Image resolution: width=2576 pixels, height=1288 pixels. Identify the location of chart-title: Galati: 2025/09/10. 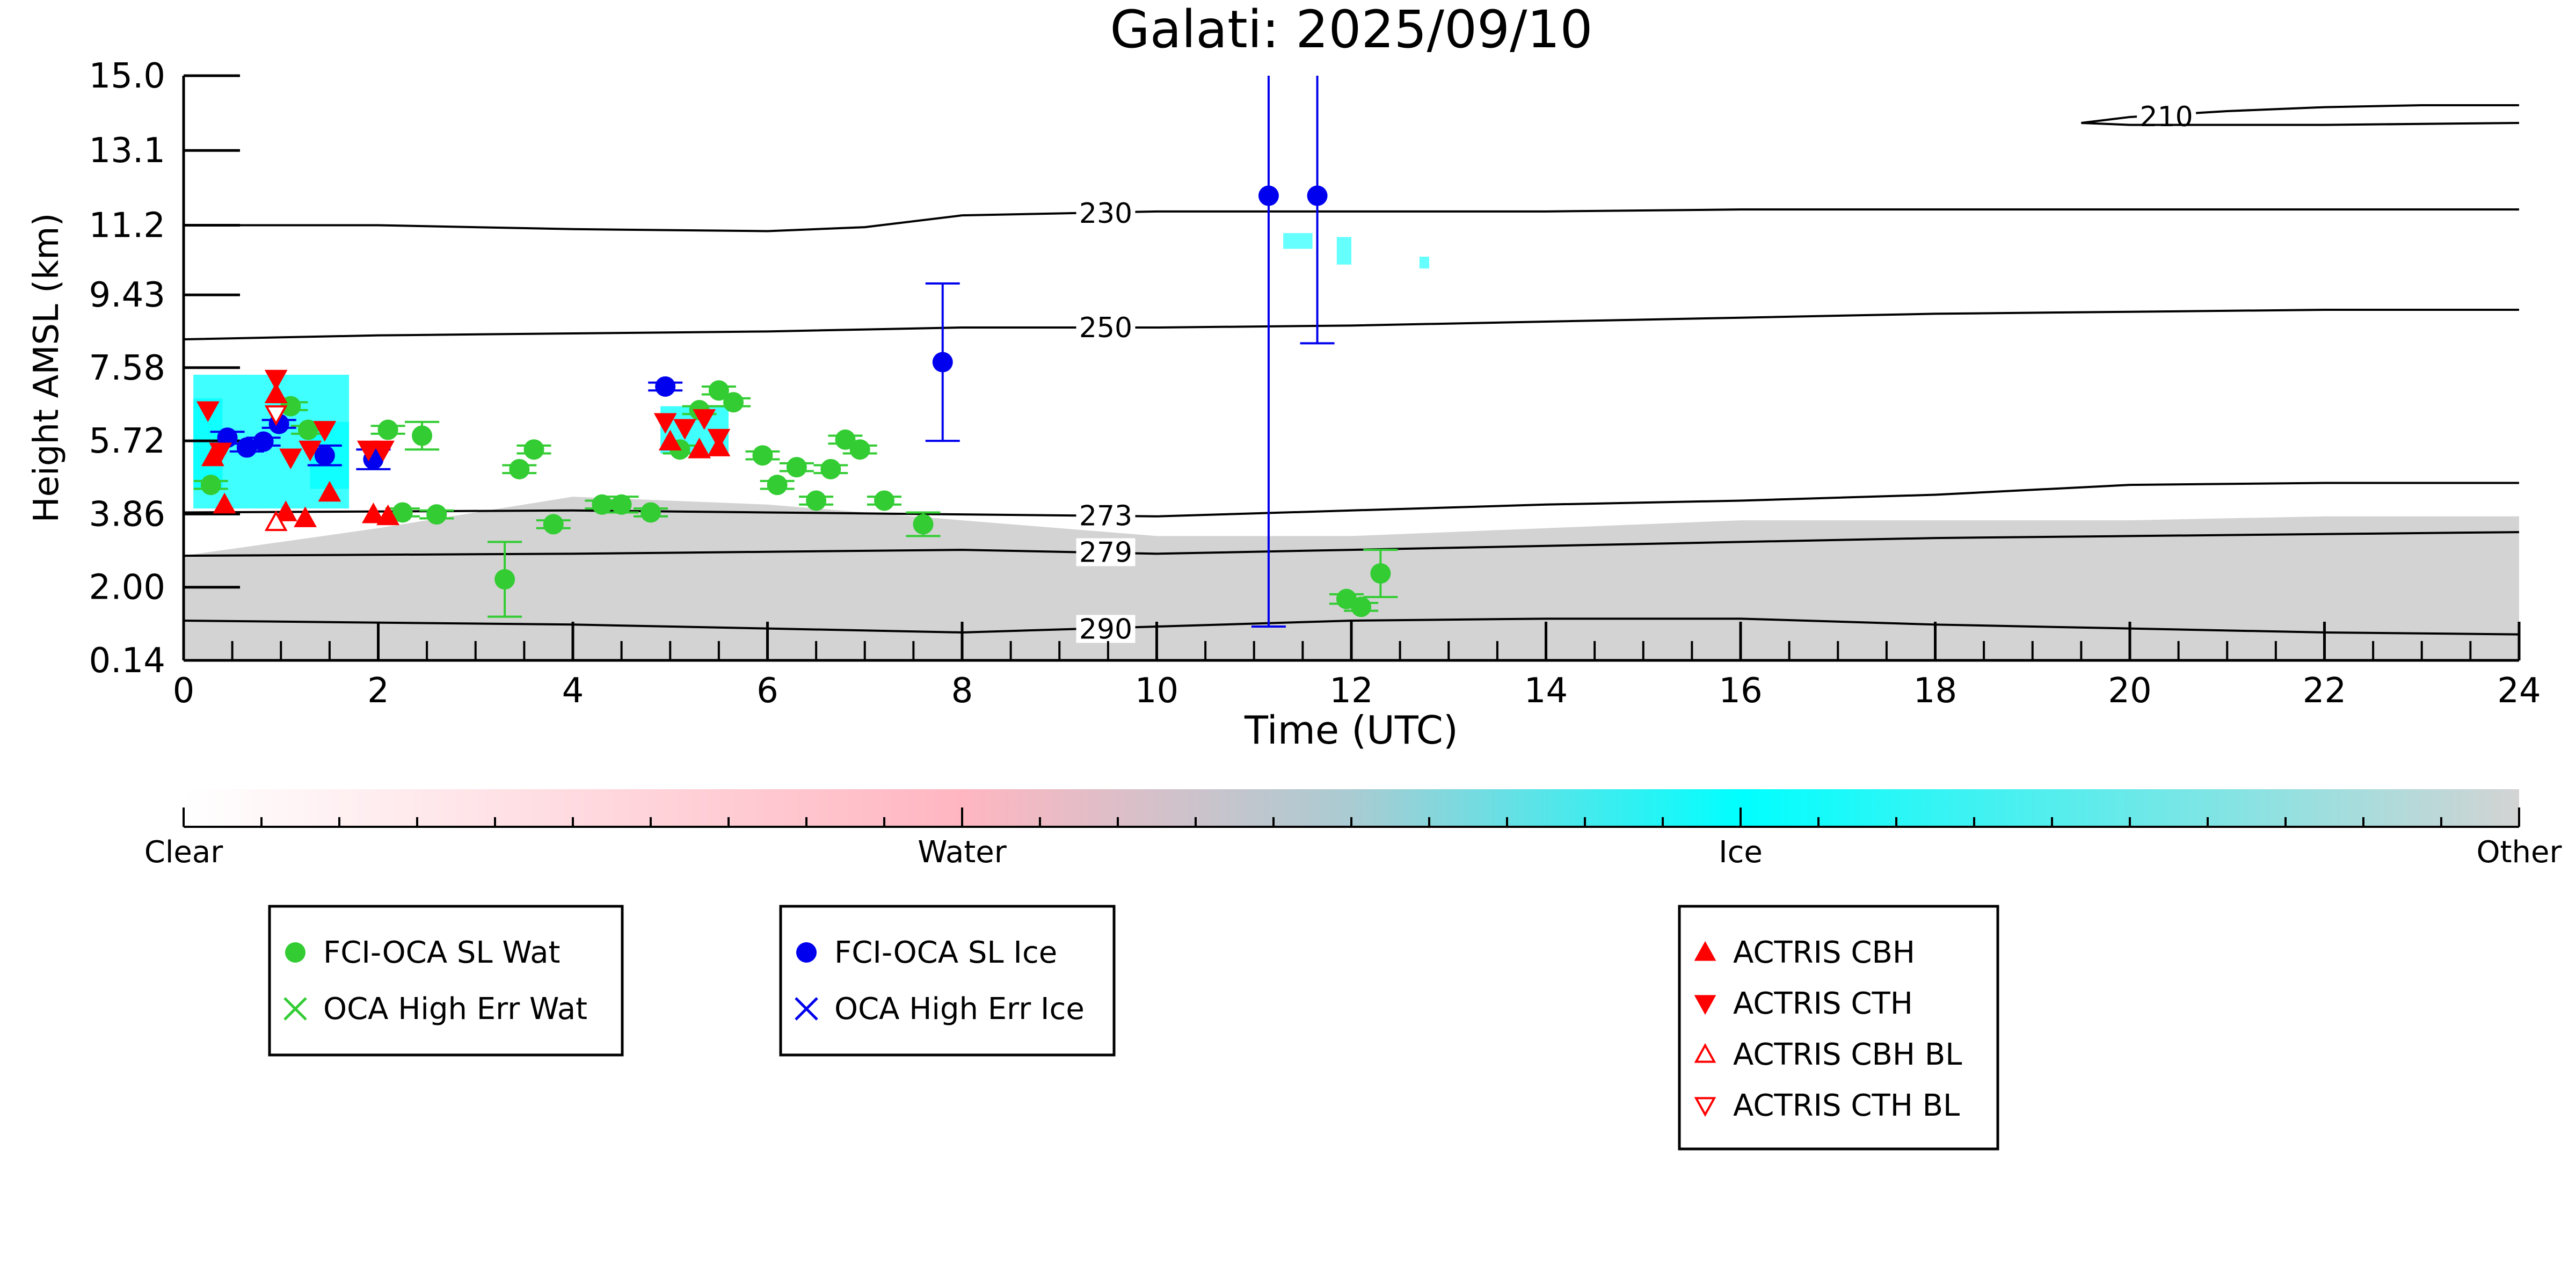
(1351, 30).